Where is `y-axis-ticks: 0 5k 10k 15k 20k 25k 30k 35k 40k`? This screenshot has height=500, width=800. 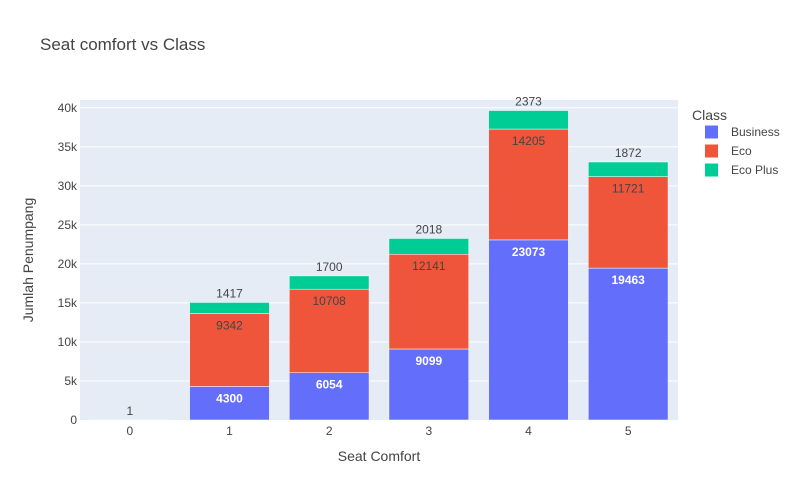
y-axis-ticks: 0 5k 10k 15k 20k 25k 30k 35k 40k is located at coordinates (68, 264).